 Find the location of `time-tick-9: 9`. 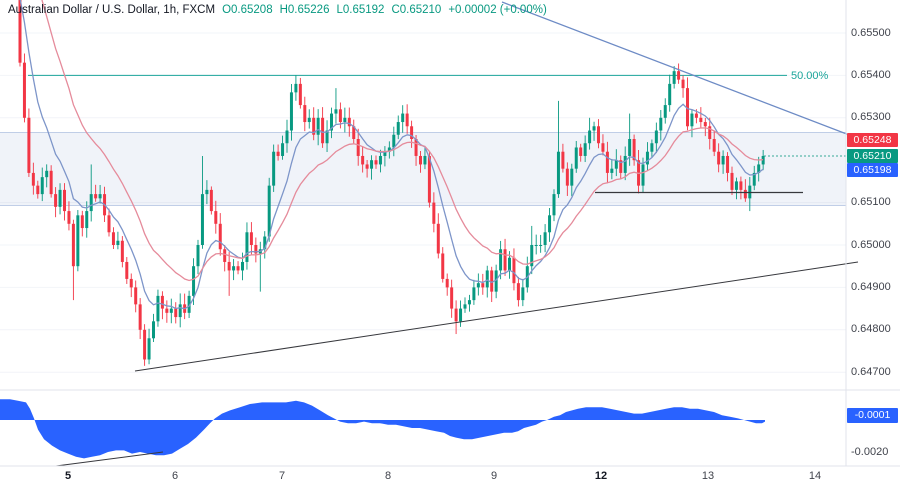

time-tick-9: 9 is located at coordinates (494, 476).